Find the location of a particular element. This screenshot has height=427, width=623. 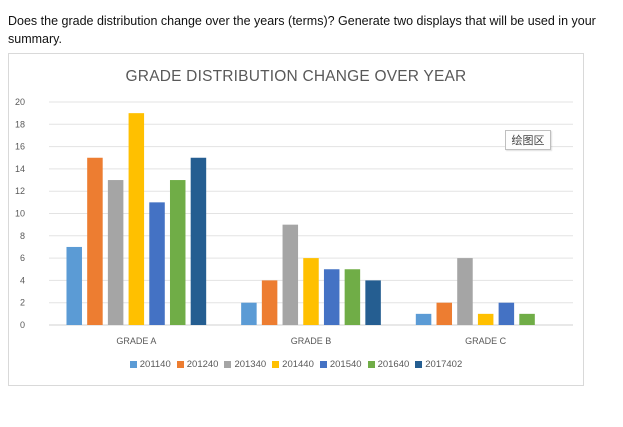

legend-label: 2017402 is located at coordinates (444, 364).